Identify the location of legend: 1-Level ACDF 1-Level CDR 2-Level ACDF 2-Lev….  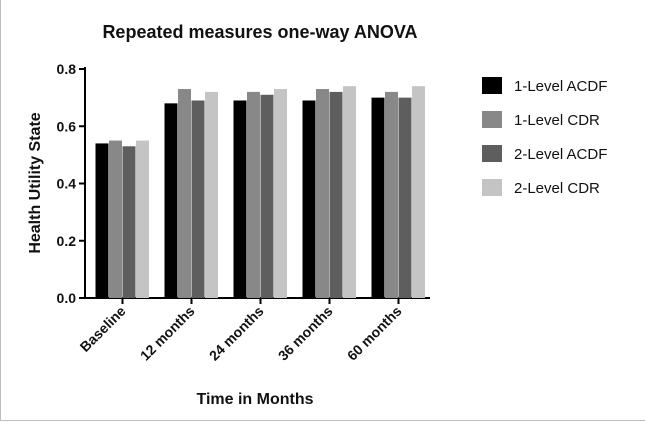
(544, 137).